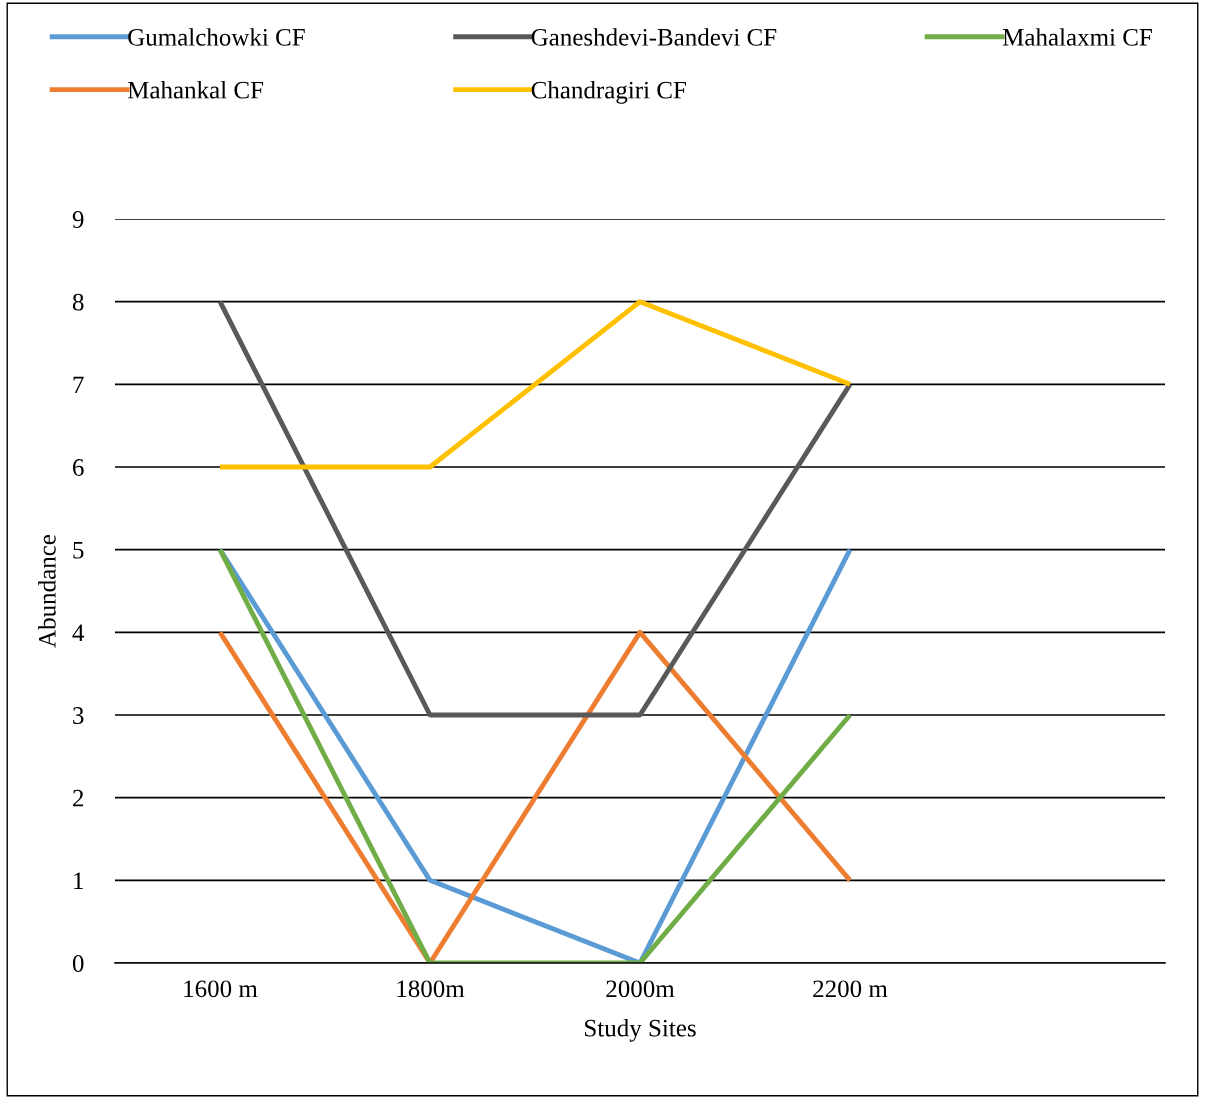 This screenshot has width=1205, height=1099. Describe the element at coordinates (850, 989) in the screenshot. I see `x-tick-label: 2200 m` at that location.